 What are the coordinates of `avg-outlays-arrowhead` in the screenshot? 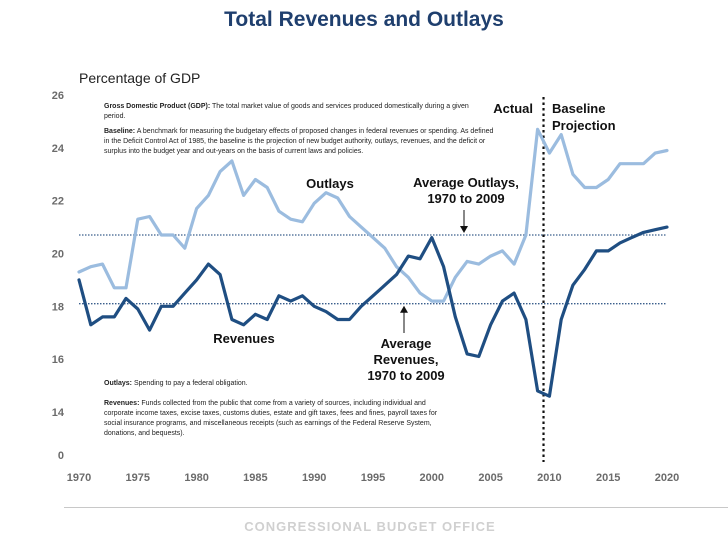 It's located at (464, 230).